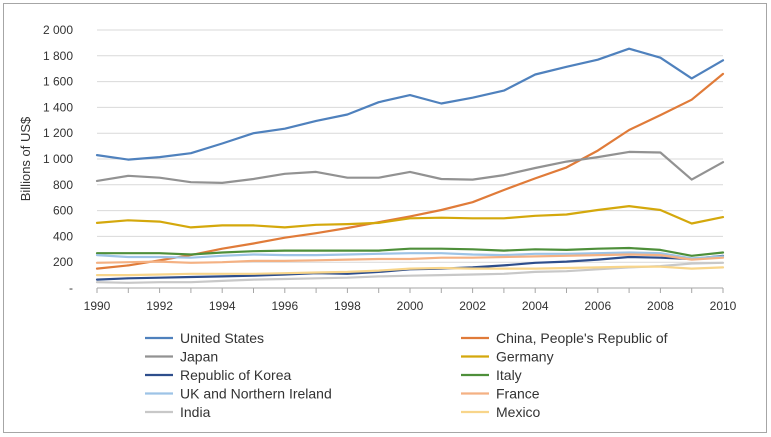 Image resolution: width=771 pixels, height=437 pixels. I want to click on y-tick-label: 200, so click(63, 262).